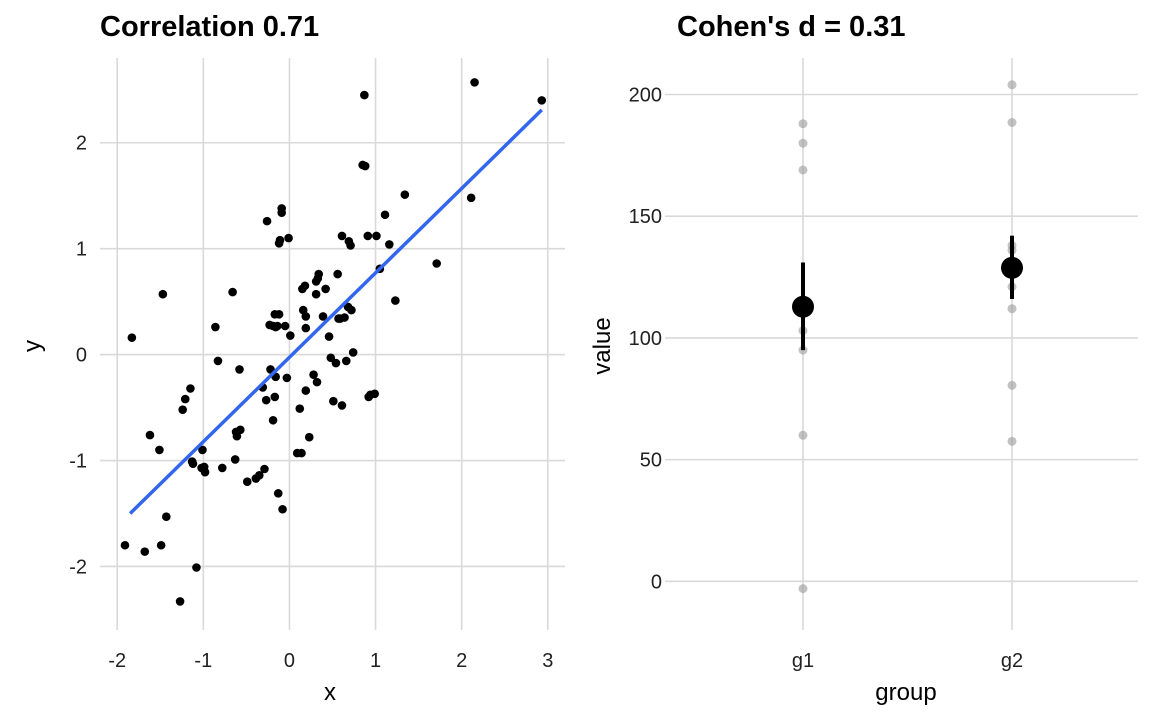 Image resolution: width=1152 pixels, height=720 pixels. What do you see at coordinates (907, 661) in the screenshot?
I see `cohens-d-x-ticks: g1 g2` at bounding box center [907, 661].